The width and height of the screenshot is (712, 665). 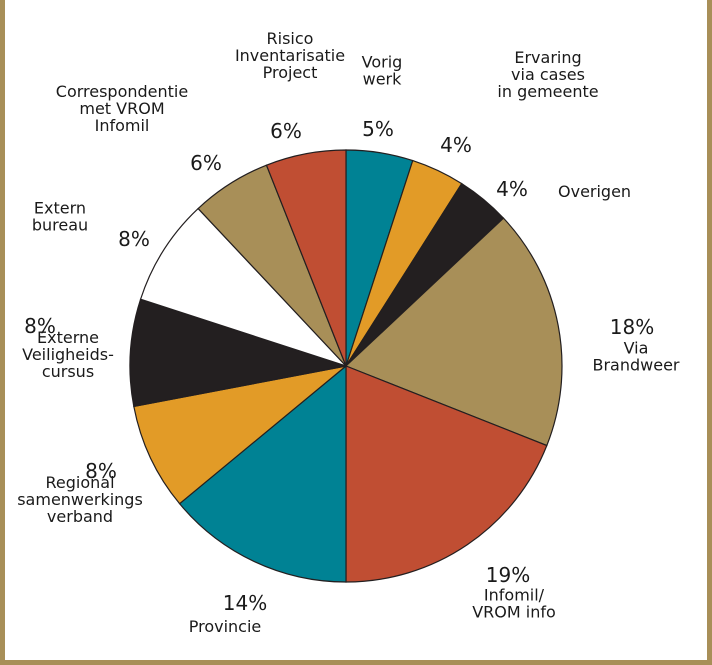 What do you see at coordinates (547, 91) in the screenshot?
I see `slice-category-label-line: in gemeente` at bounding box center [547, 91].